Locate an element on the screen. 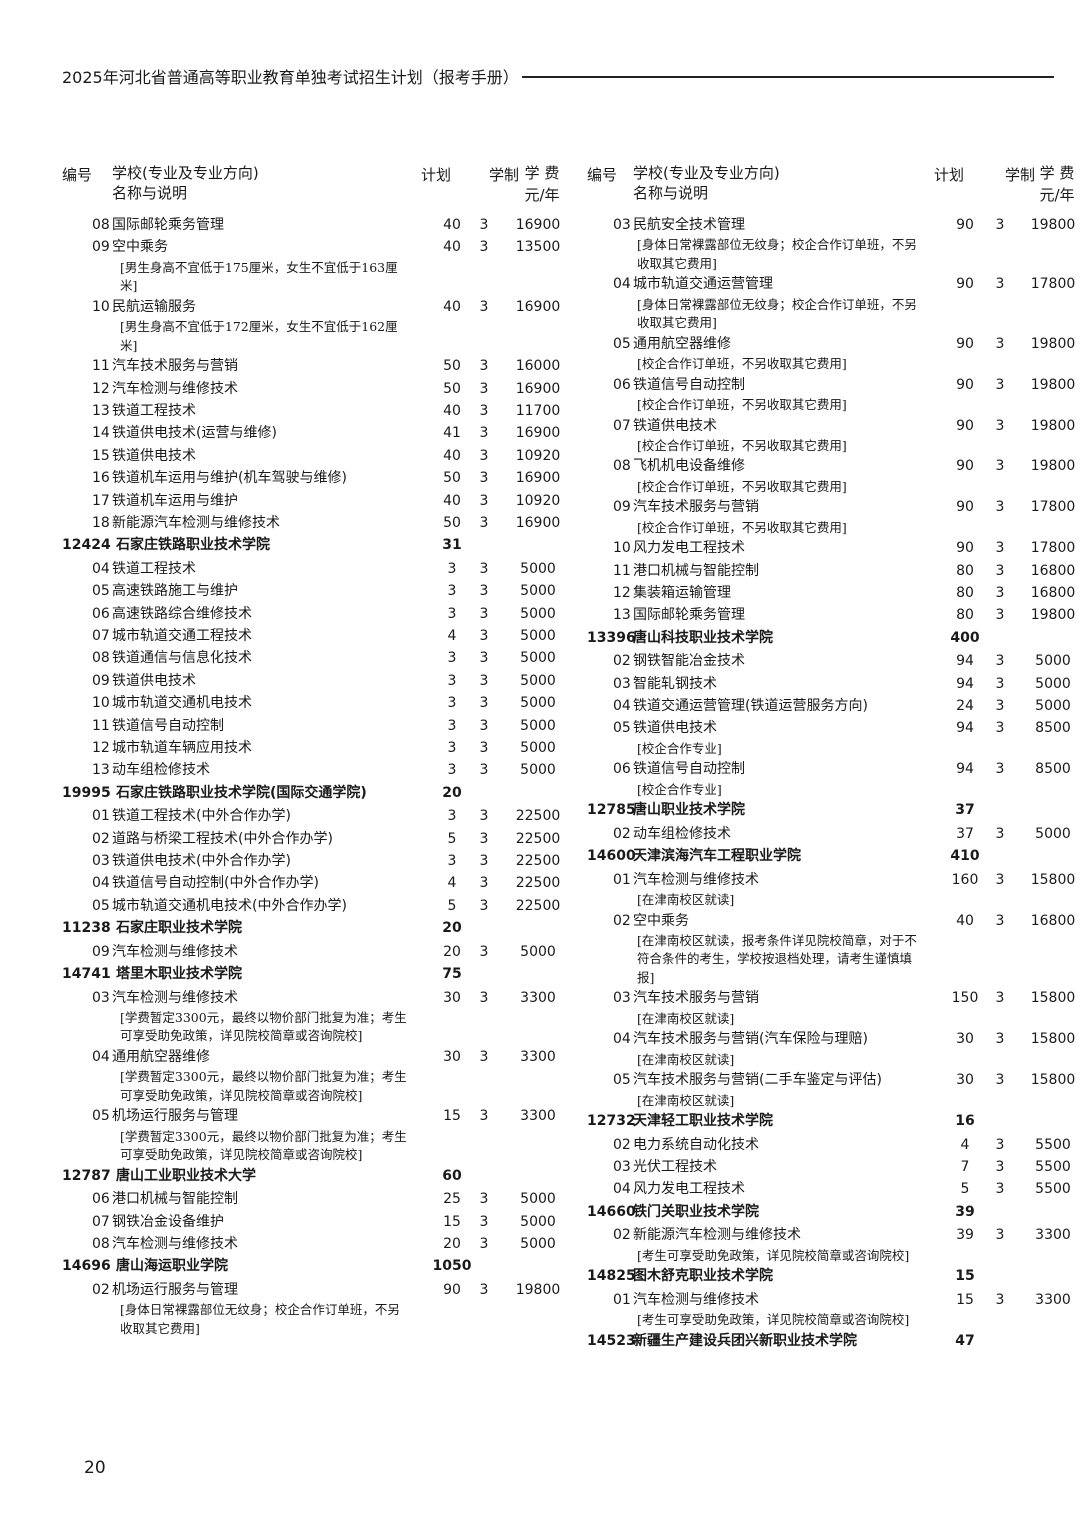 Image resolution: width=1080 pixels, height=1528 pixels. code: 18 is located at coordinates (101, 522).